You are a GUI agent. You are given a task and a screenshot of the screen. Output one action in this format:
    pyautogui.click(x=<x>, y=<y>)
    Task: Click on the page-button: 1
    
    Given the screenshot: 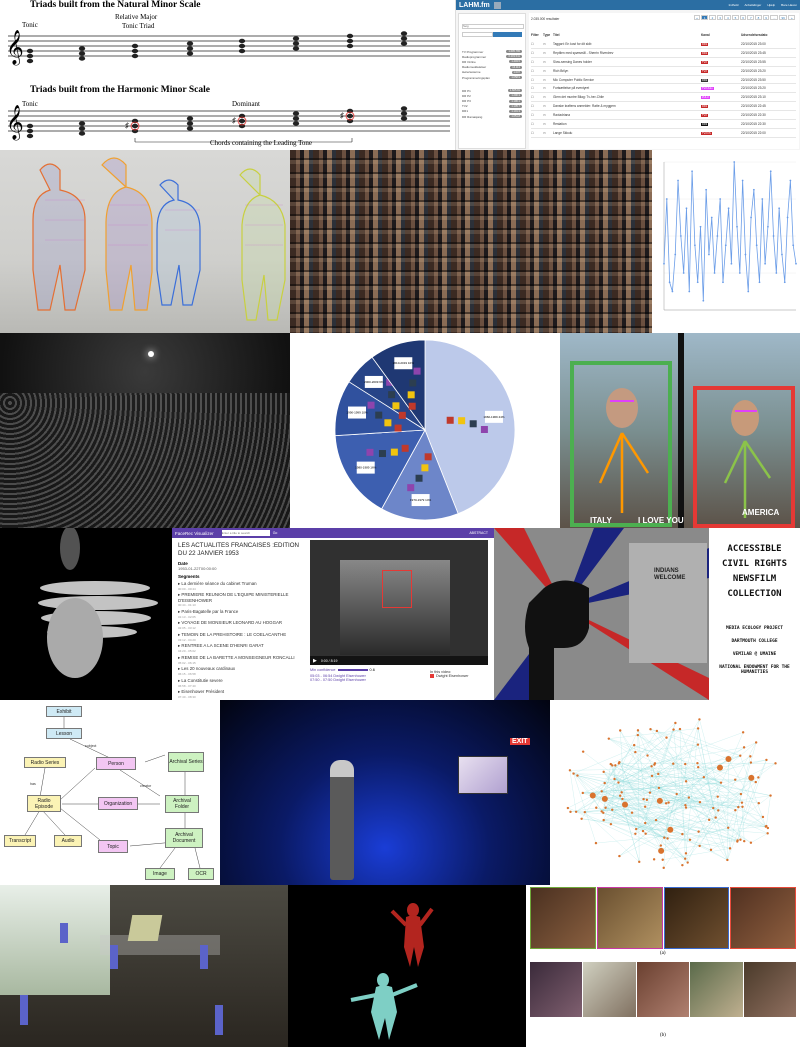 What is the action you would take?
    pyautogui.click(x=705, y=17)
    